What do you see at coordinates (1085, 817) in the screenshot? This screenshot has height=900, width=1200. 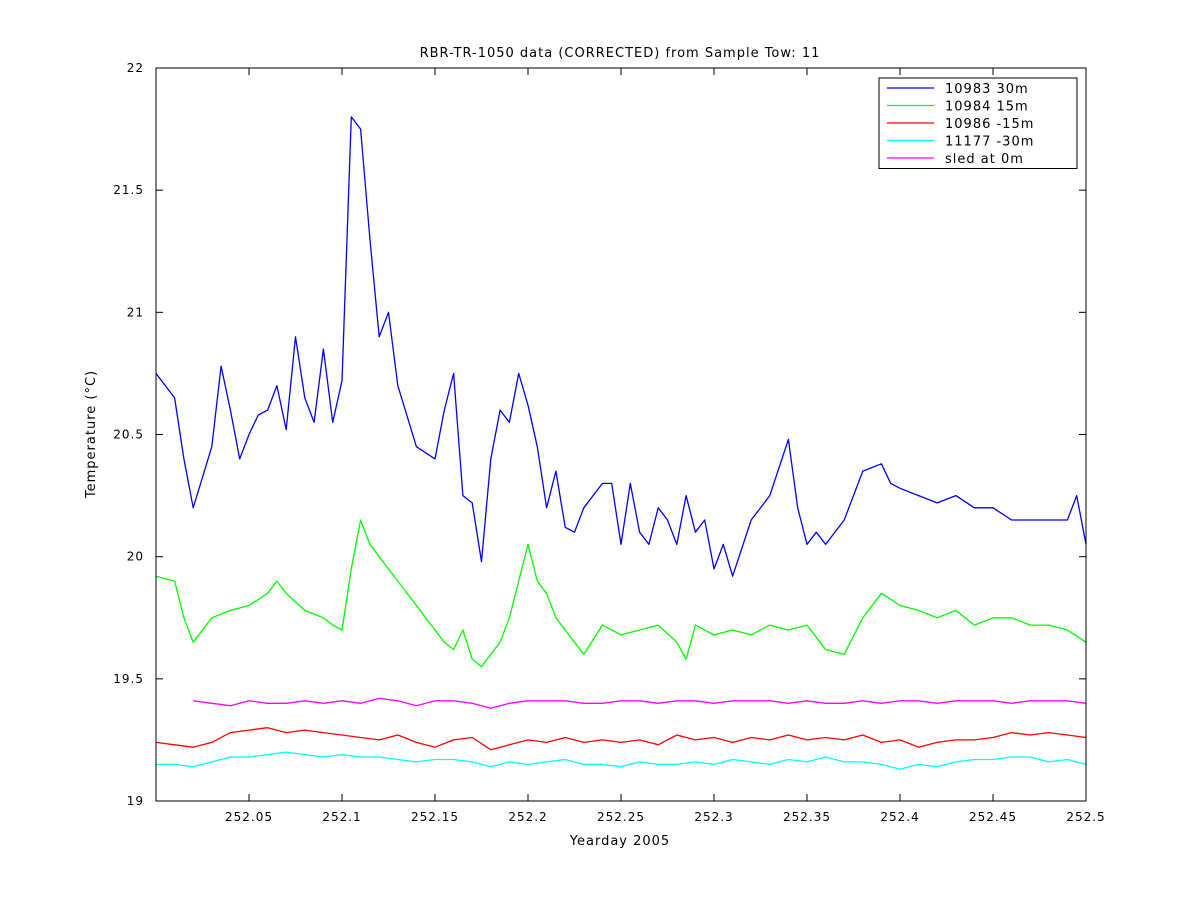 I see `x-tick-label: 252.5` at bounding box center [1085, 817].